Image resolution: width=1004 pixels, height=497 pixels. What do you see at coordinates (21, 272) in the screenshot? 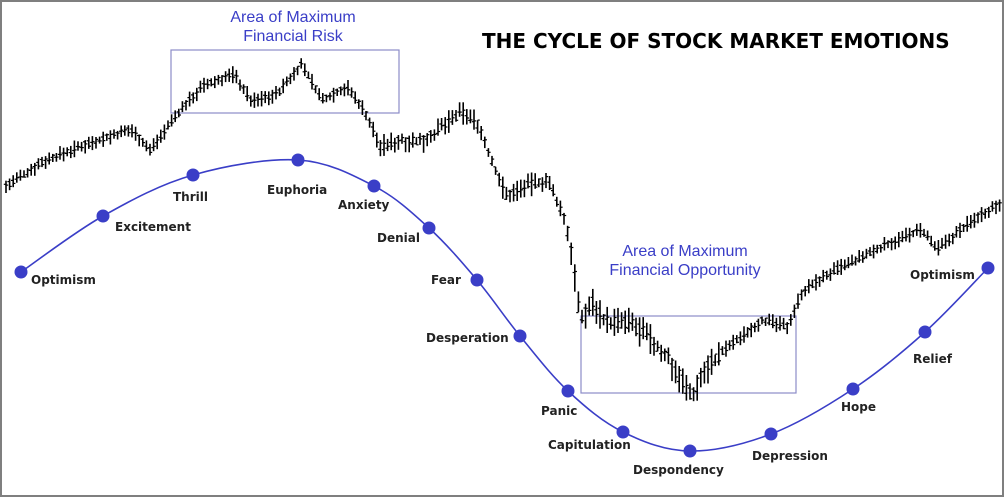
I see `stage-marker-optimism` at bounding box center [21, 272].